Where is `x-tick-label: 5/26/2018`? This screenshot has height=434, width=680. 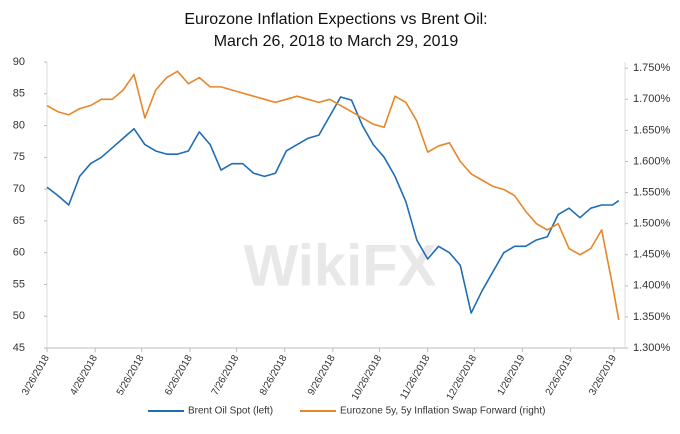
x-tick-label: 5/26/2018 is located at coordinates (131, 375).